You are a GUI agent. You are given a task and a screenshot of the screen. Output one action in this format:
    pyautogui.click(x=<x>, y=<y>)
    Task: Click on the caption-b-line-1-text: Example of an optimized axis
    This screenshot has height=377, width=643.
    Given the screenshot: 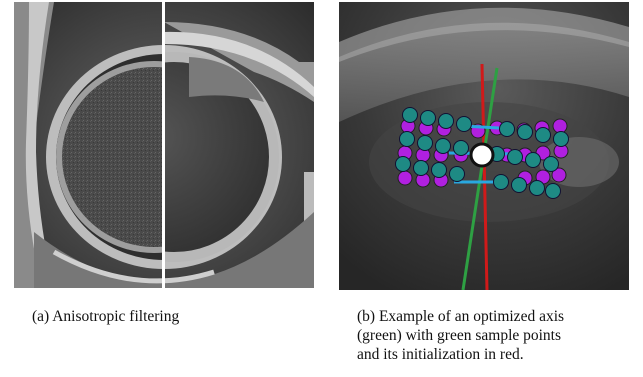 What is the action you would take?
    pyautogui.click(x=471, y=316)
    